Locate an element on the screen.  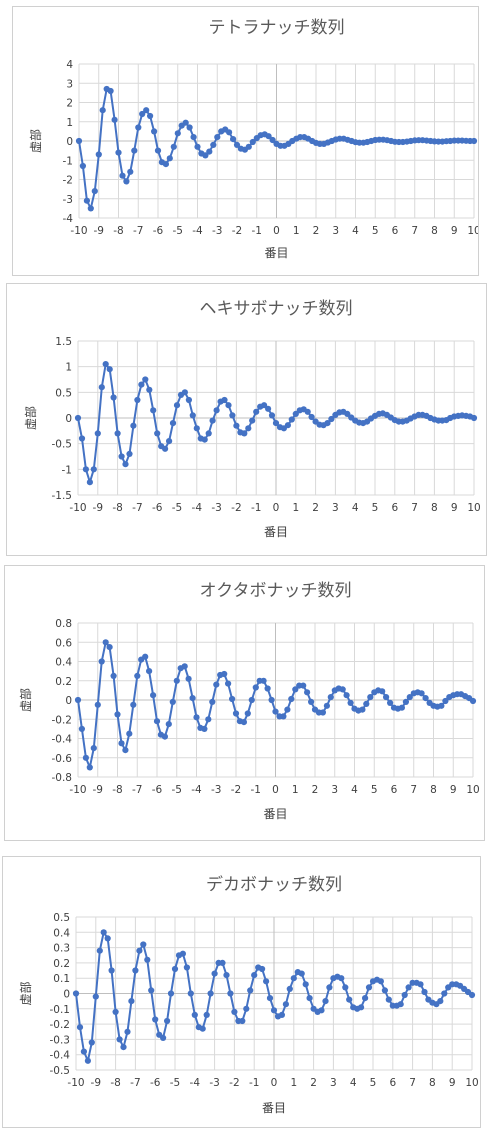
x-tick-label: 9 is located at coordinates (453, 790).